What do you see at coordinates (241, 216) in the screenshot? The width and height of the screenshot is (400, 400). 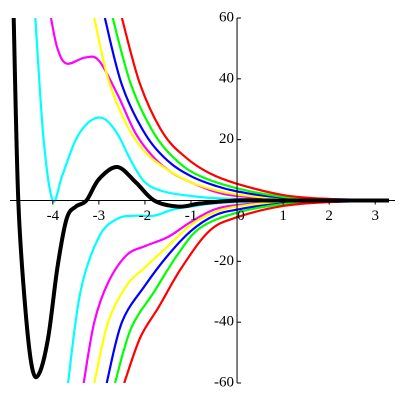 I see `x-tick-label: 0` at bounding box center [241, 216].